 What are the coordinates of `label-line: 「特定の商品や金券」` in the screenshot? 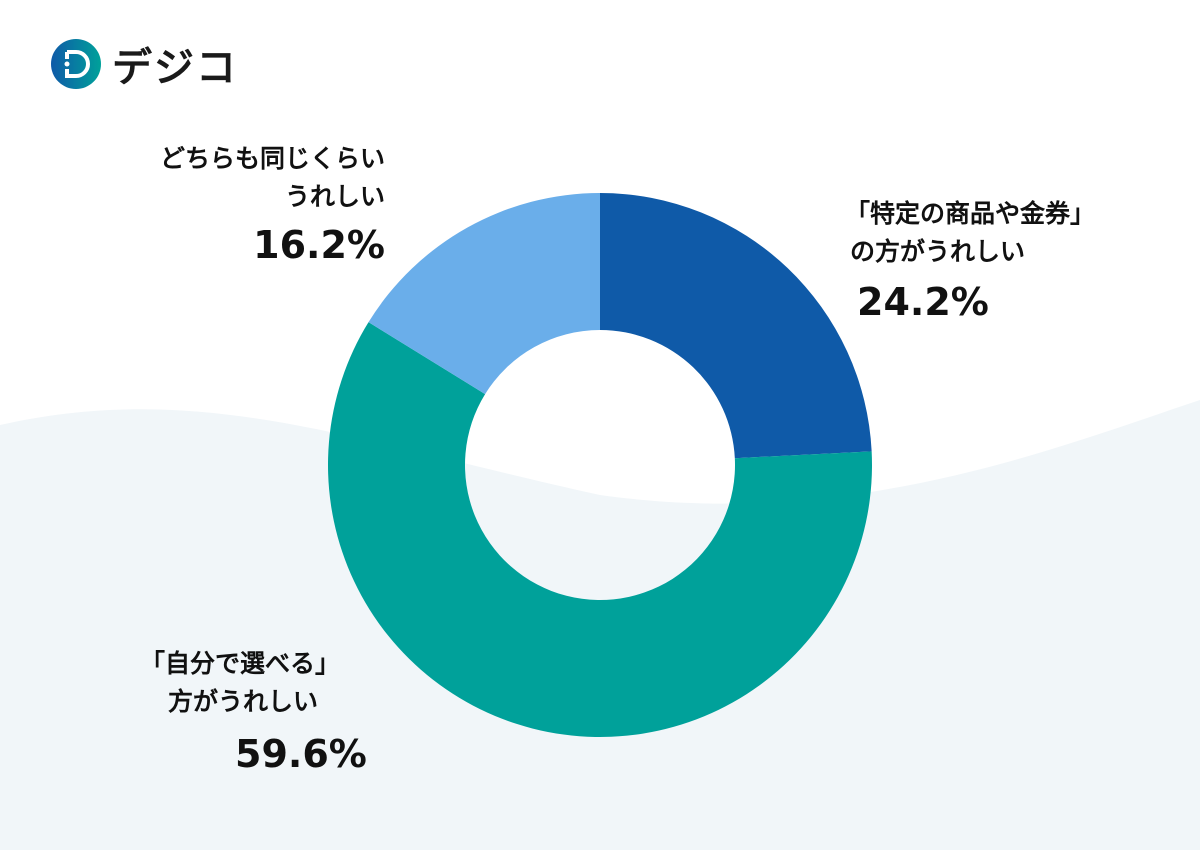 It's located at (970, 213).